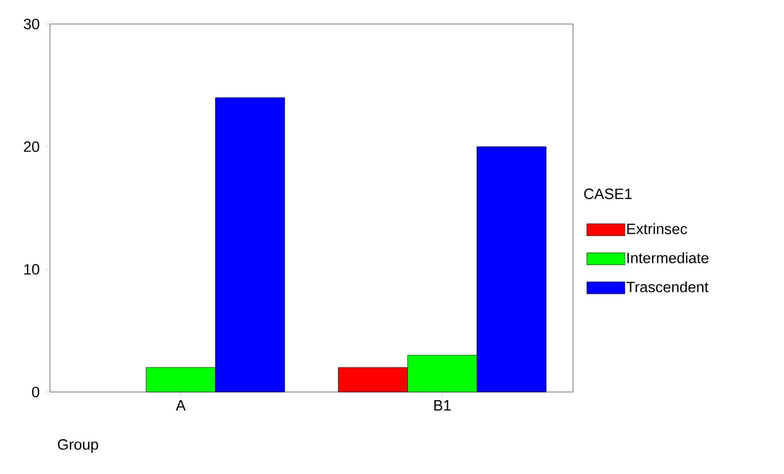 This screenshot has width=784, height=474. I want to click on y-tick-label: 10, so click(32, 269).